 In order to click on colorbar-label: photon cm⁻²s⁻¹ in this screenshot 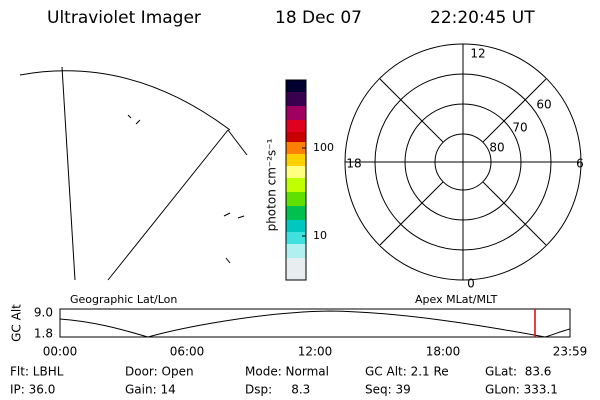, I will do `click(272, 184)`.